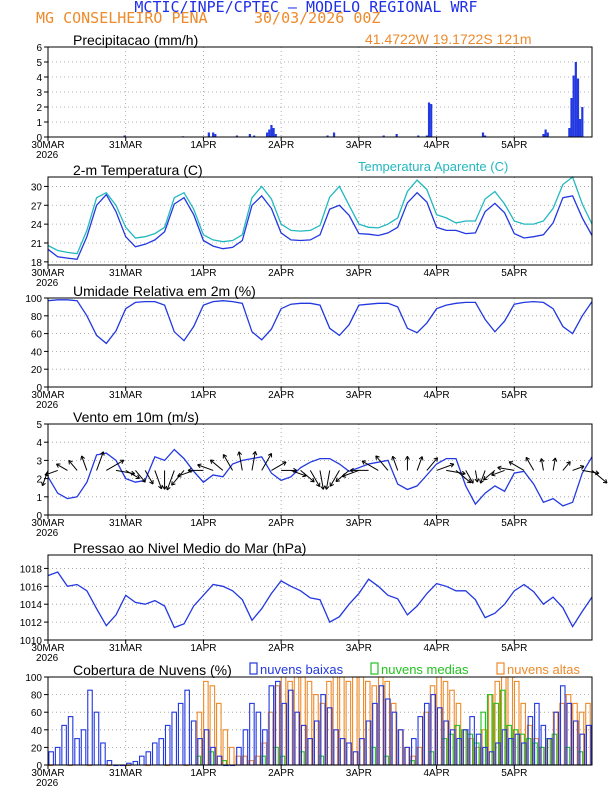 This screenshot has height=792, width=612. Describe the element at coordinates (31, 569) in the screenshot. I see `y-tick-label: 1018` at that location.